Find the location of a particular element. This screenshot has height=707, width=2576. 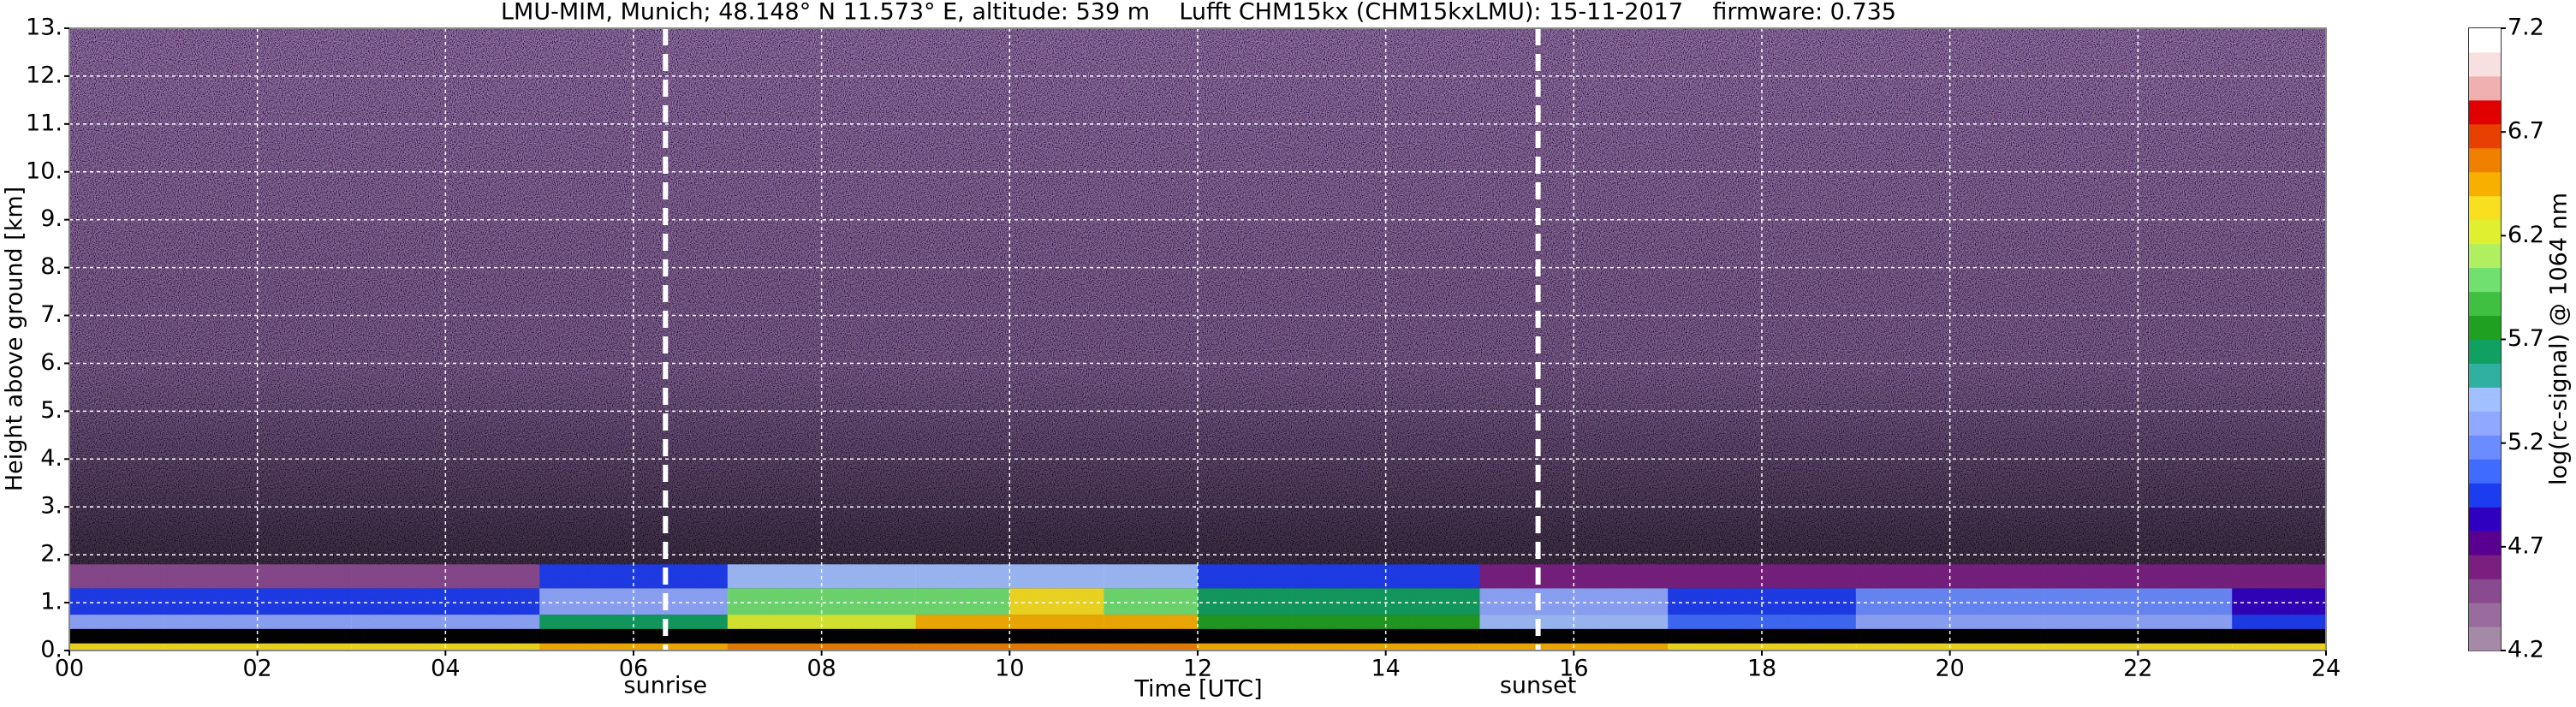

colorbar-tick-label: 4.2 is located at coordinates (2526, 650).